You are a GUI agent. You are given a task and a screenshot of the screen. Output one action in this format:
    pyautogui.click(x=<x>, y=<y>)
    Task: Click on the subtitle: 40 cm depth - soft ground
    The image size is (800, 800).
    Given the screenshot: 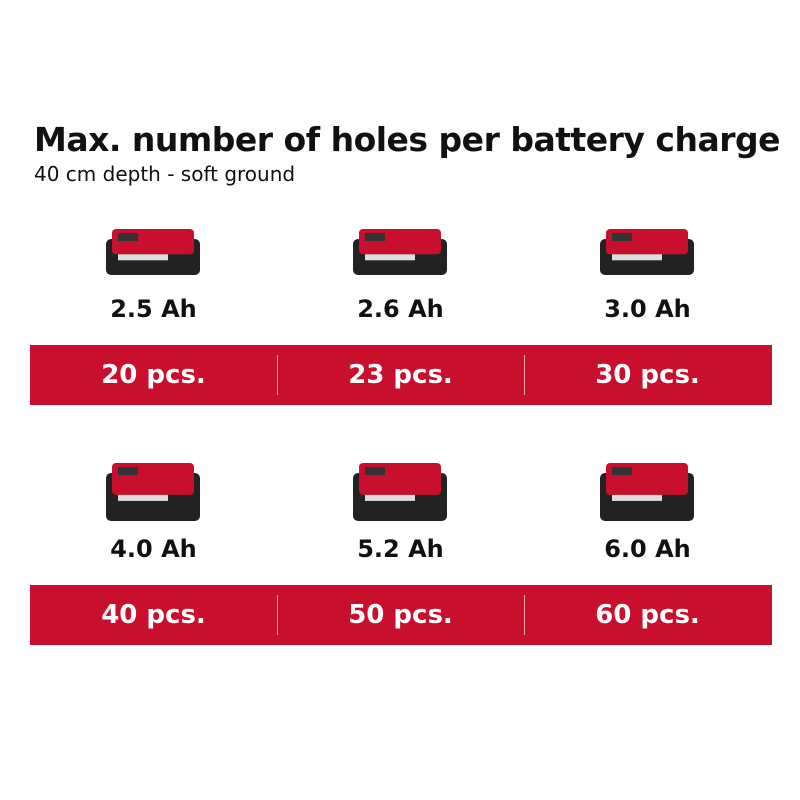 What is the action you would take?
    pyautogui.click(x=165, y=174)
    